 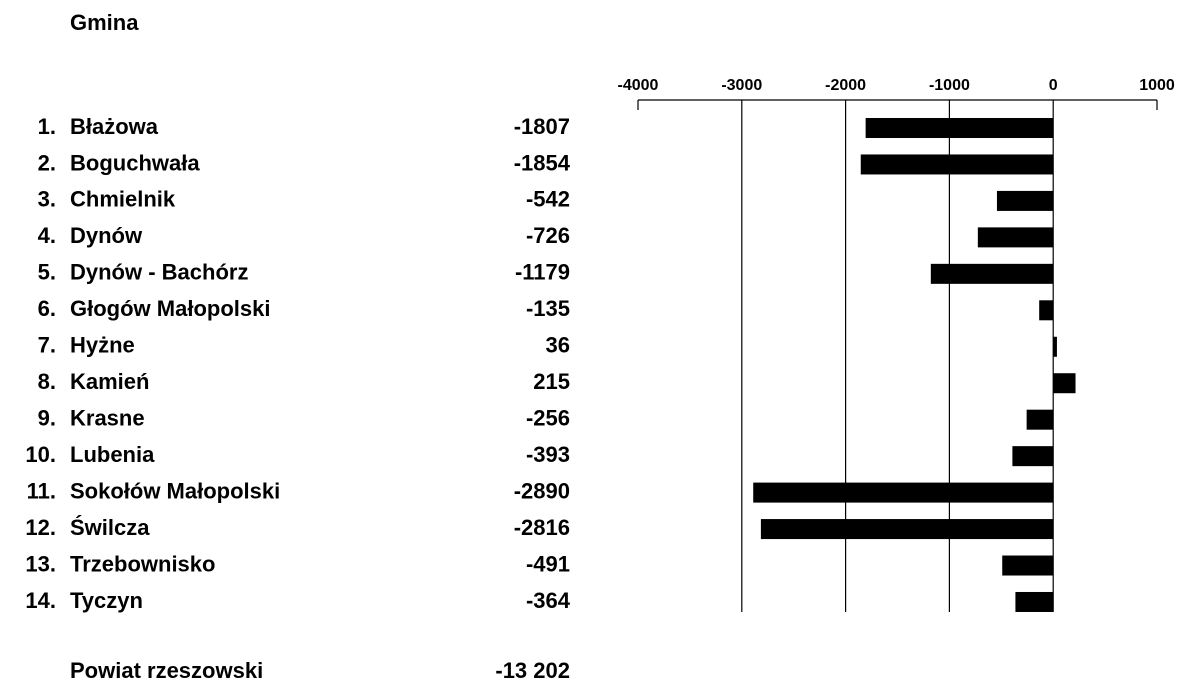 What do you see at coordinates (109, 381) in the screenshot?
I see `category-label: Kamień` at bounding box center [109, 381].